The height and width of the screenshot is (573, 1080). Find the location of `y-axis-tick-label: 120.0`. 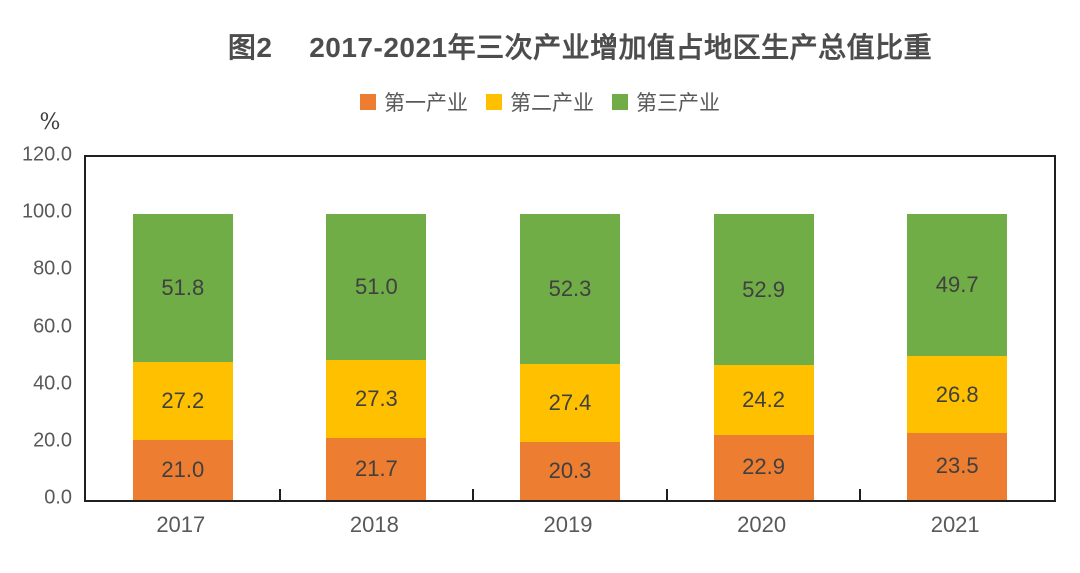

y-axis-tick-label: 120.0 is located at coordinates (46, 154).